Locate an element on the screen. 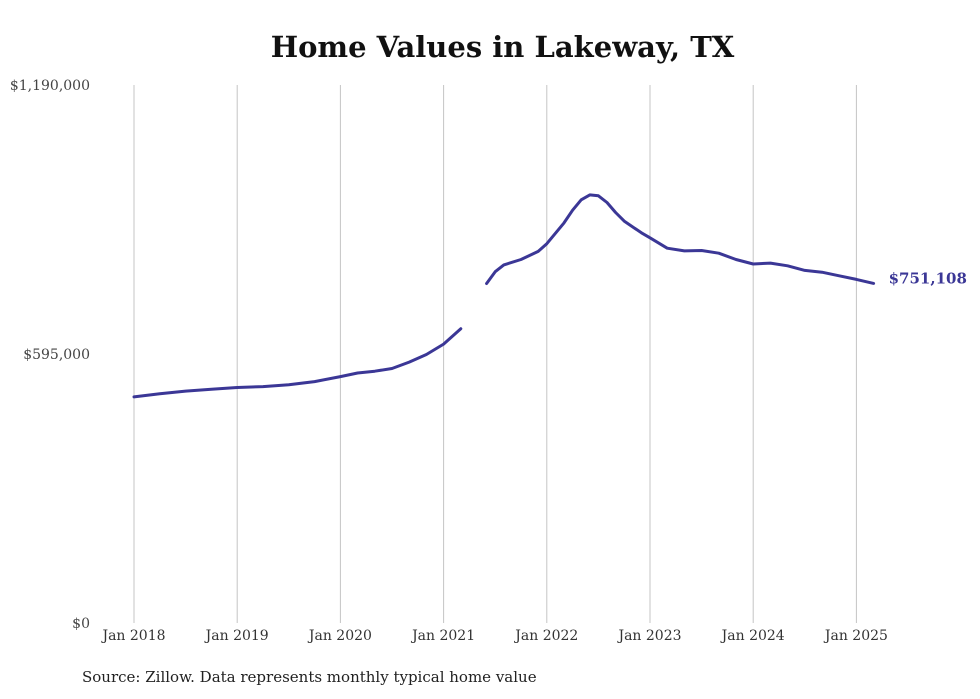 This screenshot has width=980, height=699. y-axis-ticks: $1,190,000 $595,000 $0 is located at coordinates (50, 355).